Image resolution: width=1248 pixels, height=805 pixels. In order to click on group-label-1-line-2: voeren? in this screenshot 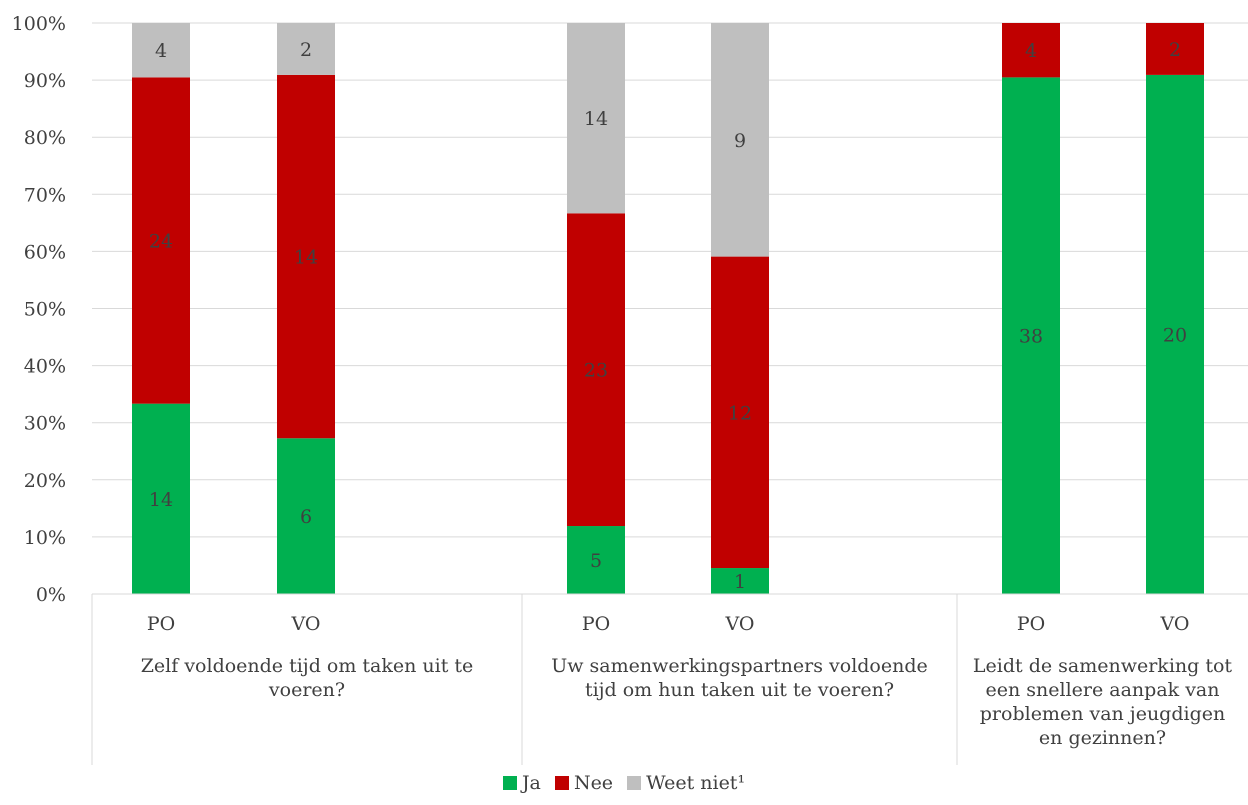, I will do `click(307, 690)`.